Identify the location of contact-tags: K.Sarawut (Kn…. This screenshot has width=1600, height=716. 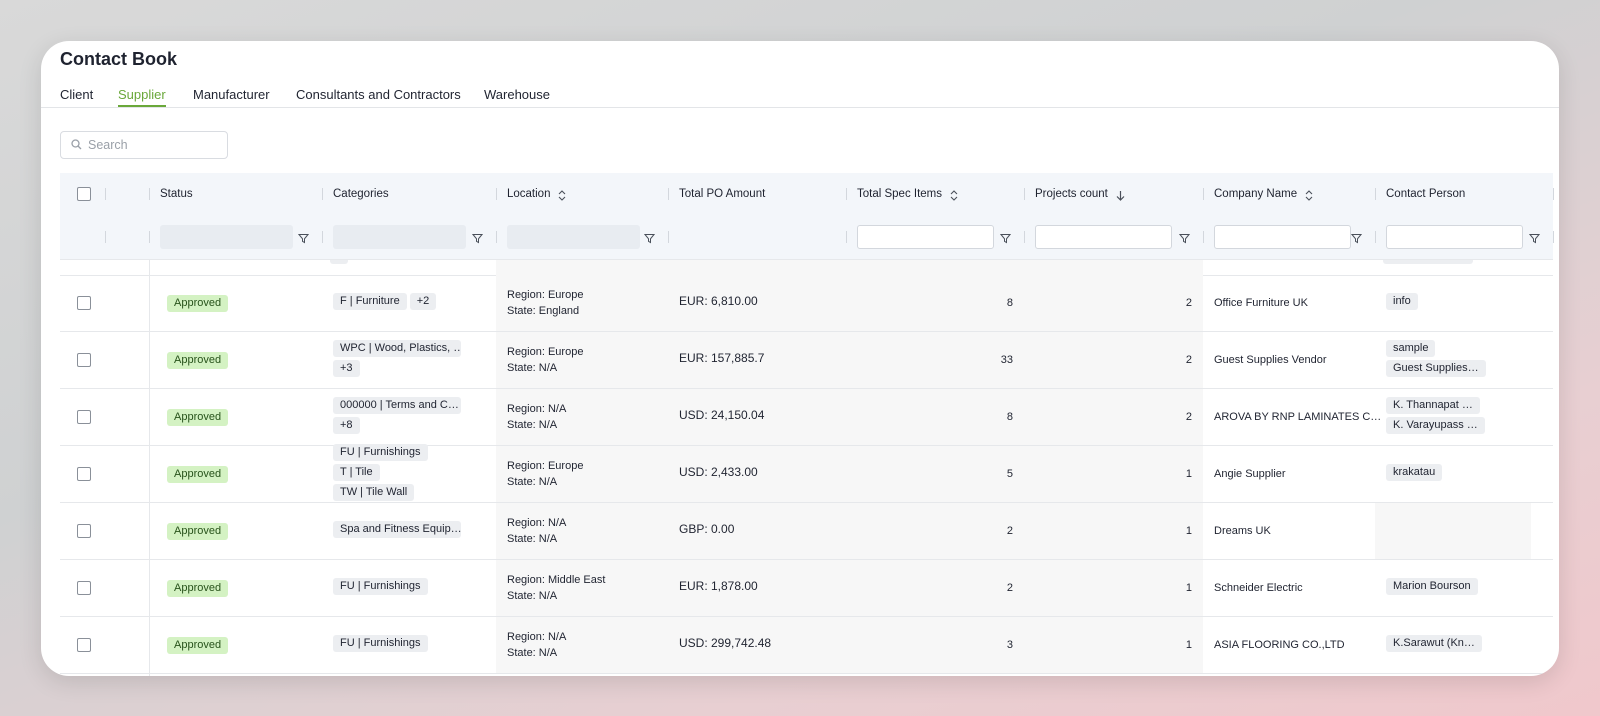
(1435, 645).